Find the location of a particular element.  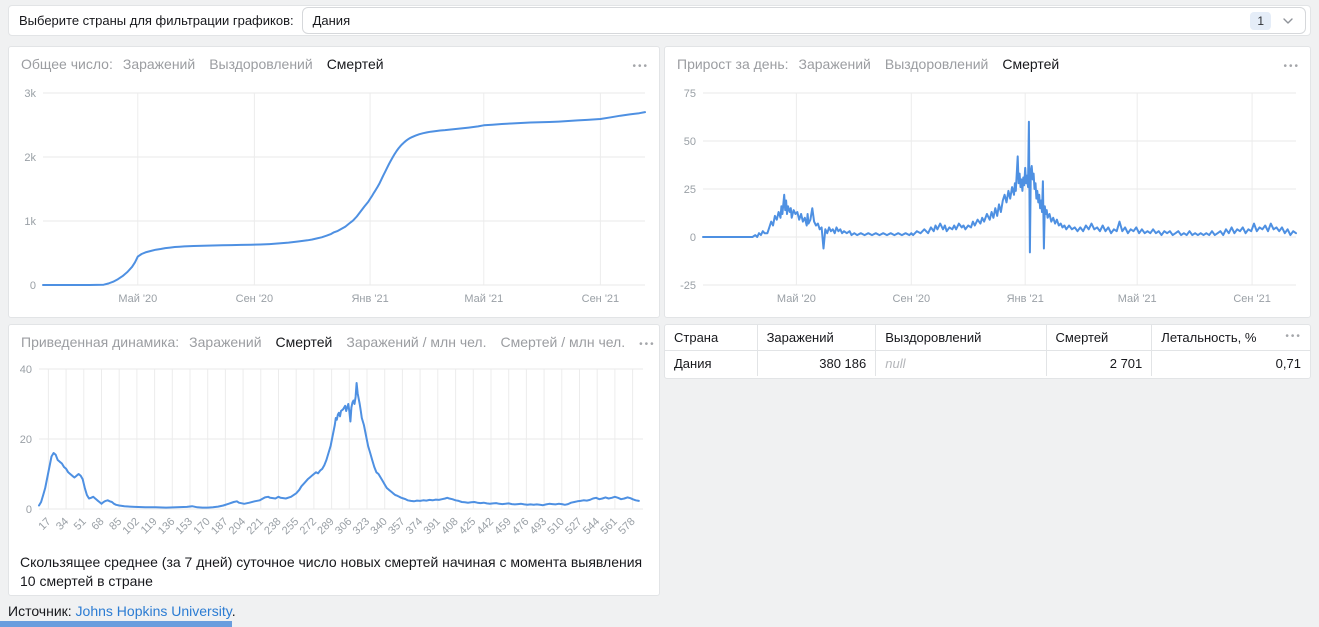

svg-text: 51 is located at coordinates (80, 524).